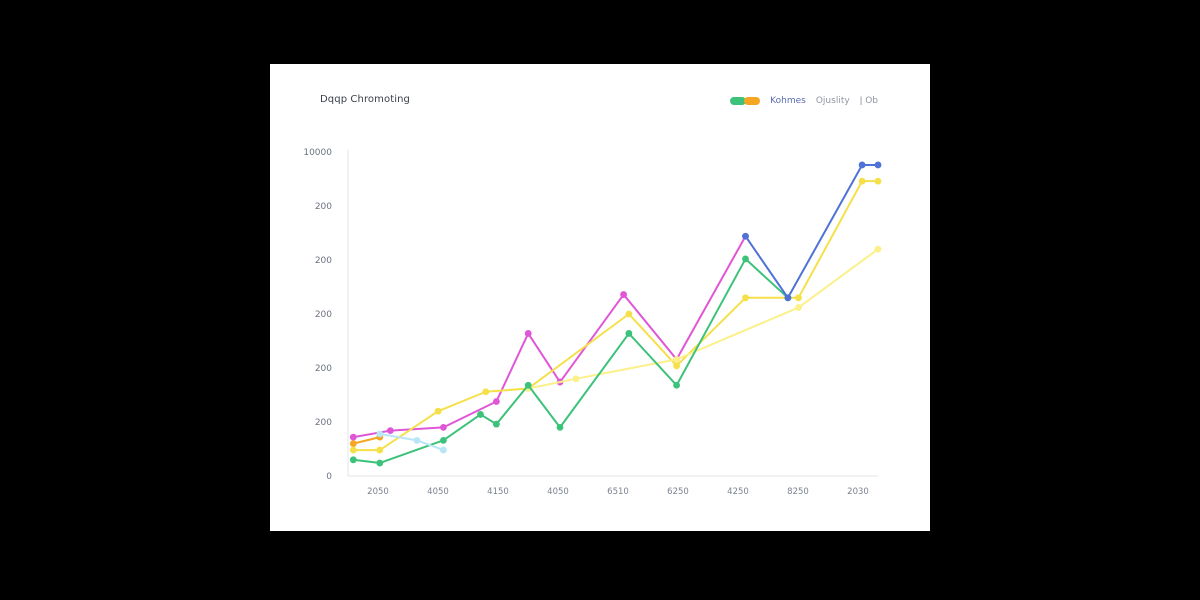 This screenshot has height=600, width=1200. Describe the element at coordinates (329, 477) in the screenshot. I see `y-tick-label: 0` at that location.